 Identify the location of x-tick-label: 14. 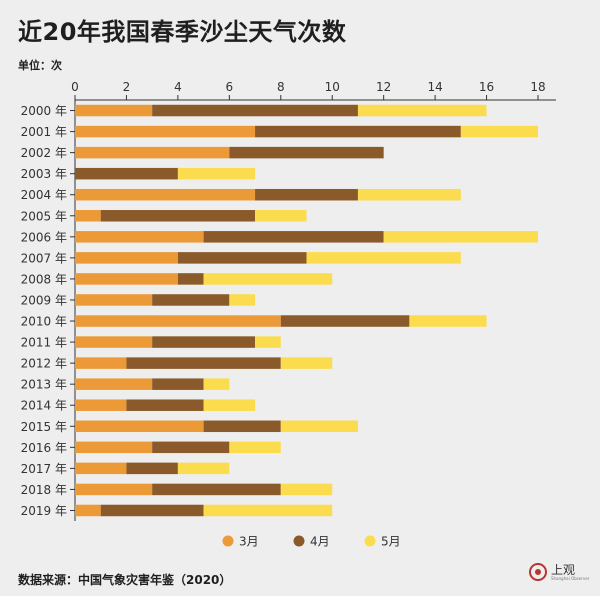
(434, 87).